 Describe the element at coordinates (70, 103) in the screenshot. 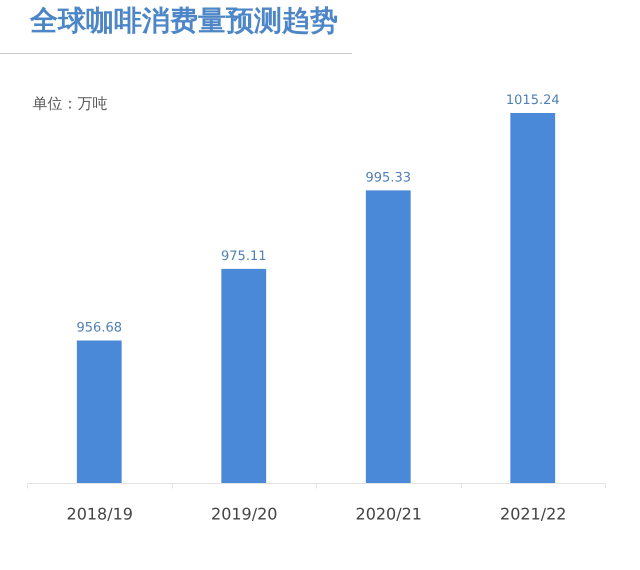

I see `y-axis-title: 单位：万吨` at that location.